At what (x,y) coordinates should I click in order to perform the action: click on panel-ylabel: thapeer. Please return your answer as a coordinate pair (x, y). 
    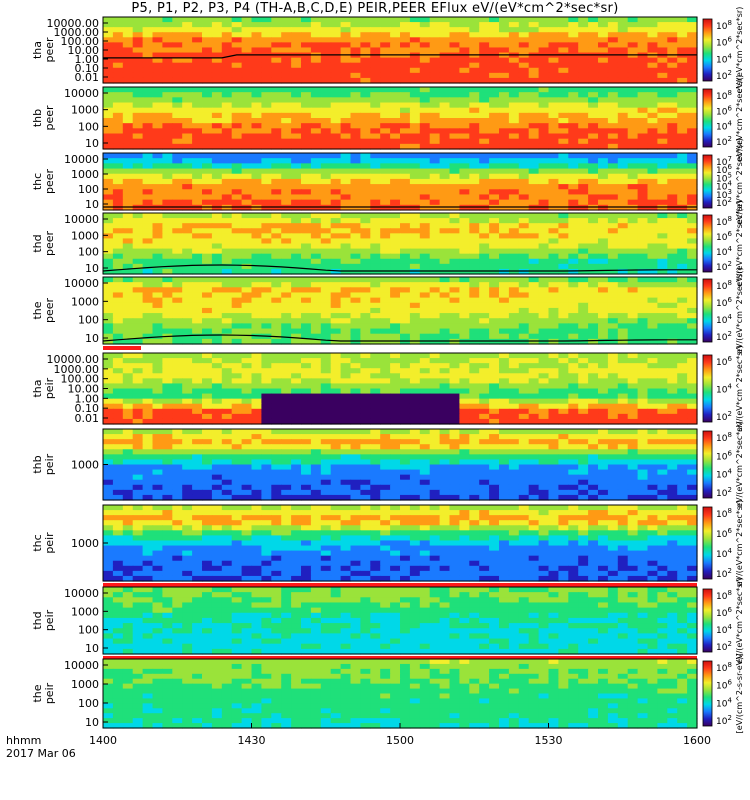
    Looking at the image, I should click on (43, 50).